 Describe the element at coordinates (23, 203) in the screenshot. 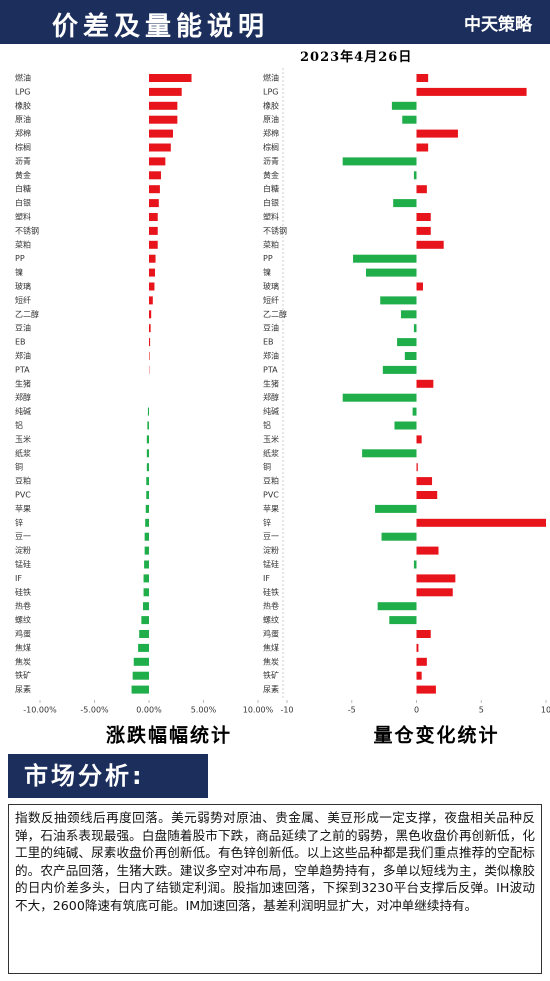

I see `category-label: 白银` at that location.